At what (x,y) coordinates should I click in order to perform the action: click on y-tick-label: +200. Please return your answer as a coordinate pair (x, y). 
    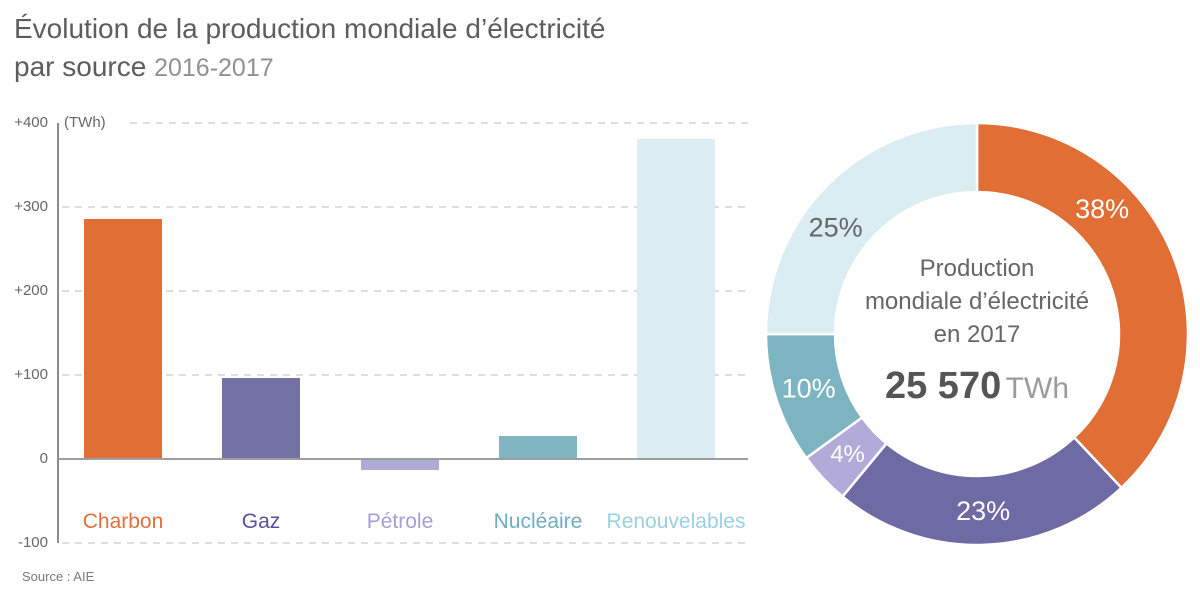
    Looking at the image, I should click on (31, 290).